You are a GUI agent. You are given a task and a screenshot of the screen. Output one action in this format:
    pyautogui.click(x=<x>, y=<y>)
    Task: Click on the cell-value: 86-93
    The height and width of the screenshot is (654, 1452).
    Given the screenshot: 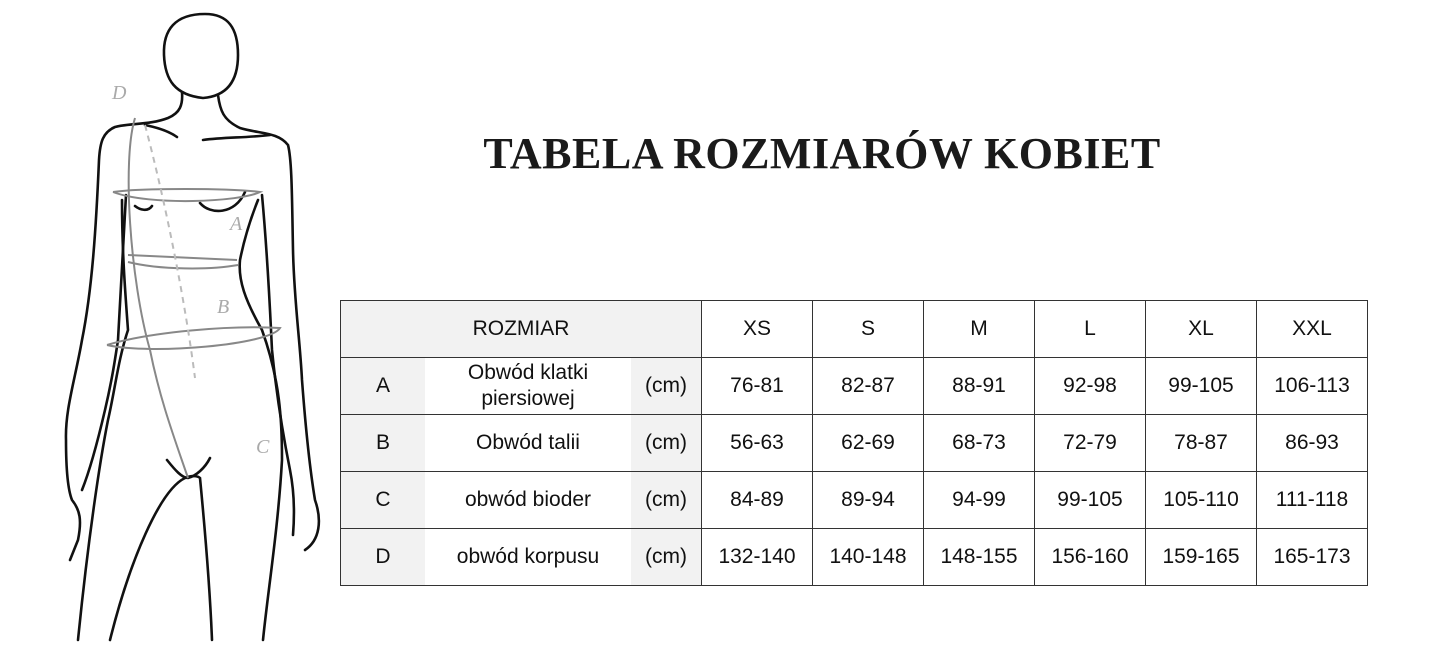 What is the action you would take?
    pyautogui.click(x=1312, y=443)
    